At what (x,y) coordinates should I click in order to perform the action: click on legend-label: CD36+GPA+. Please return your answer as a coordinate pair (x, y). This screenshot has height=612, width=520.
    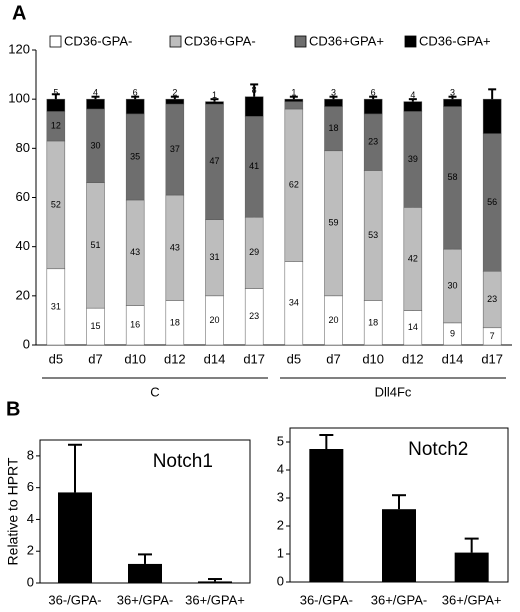
    Looking at the image, I should click on (346, 40).